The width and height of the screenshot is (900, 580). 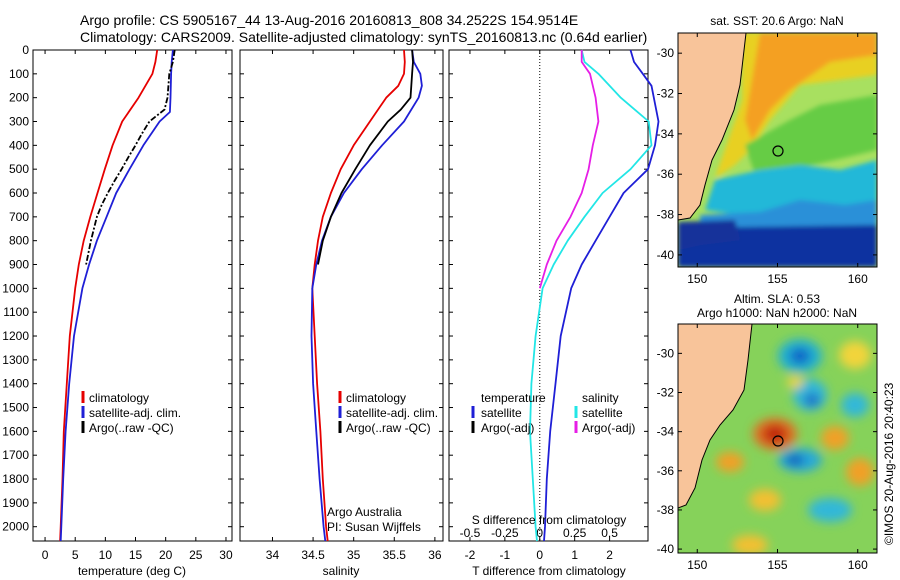 I want to click on x-tick-label: 35, so click(x=354, y=555).